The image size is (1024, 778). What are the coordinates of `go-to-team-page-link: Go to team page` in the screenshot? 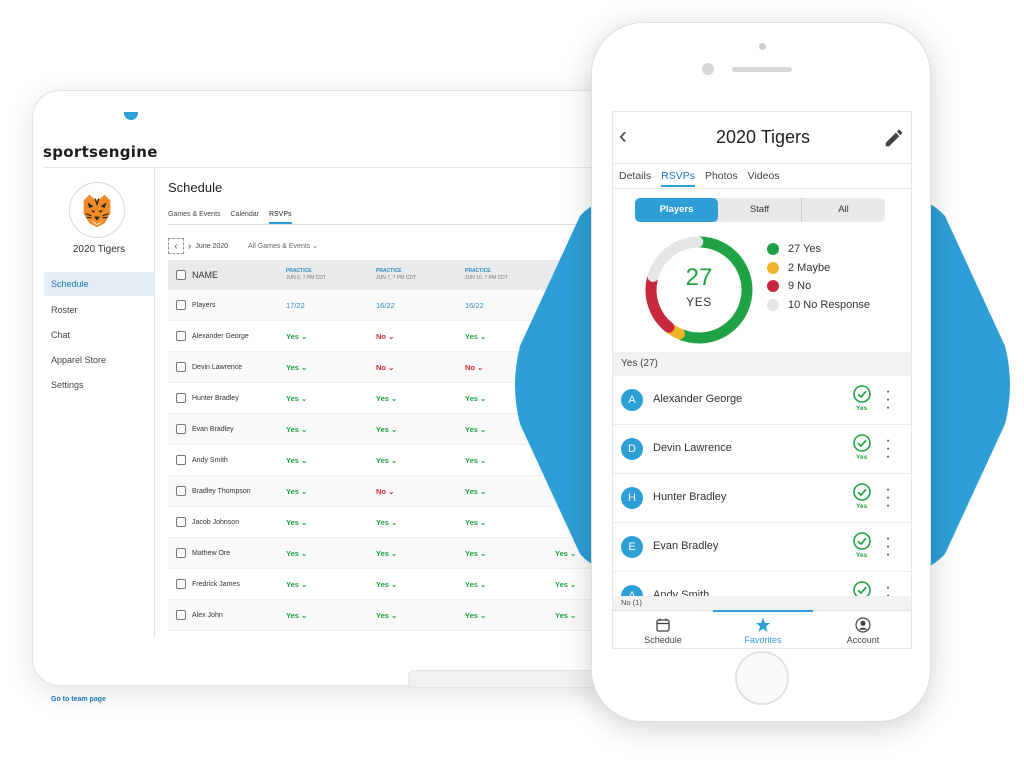 It's located at (78, 699).